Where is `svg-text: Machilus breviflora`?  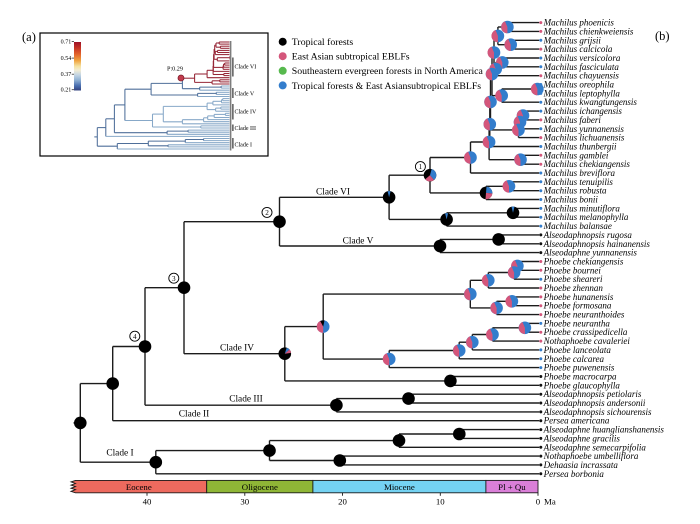 svg-text: Machilus breviflora is located at coordinates (579, 173).